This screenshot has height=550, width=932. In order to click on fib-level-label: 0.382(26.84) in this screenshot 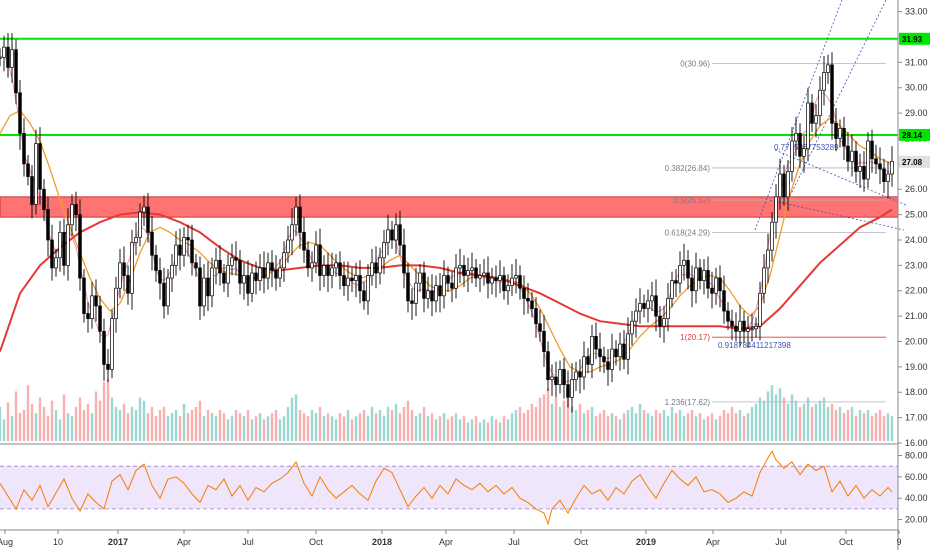, I will do `click(688, 168)`.